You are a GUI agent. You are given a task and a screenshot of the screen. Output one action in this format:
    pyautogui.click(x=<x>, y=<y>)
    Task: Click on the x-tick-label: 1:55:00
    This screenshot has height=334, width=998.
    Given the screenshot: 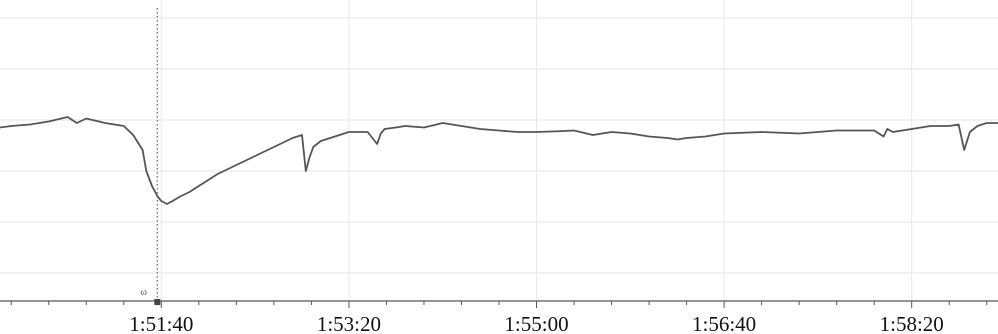 What is the action you would take?
    pyautogui.click(x=536, y=323)
    